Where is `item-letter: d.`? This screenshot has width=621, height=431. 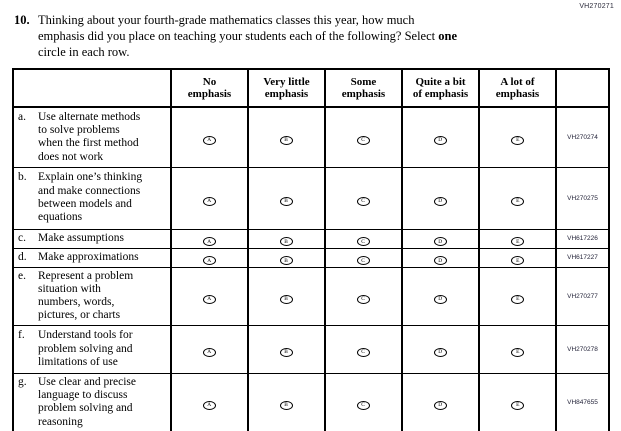
item-letter: d. is located at coordinates (22, 256).